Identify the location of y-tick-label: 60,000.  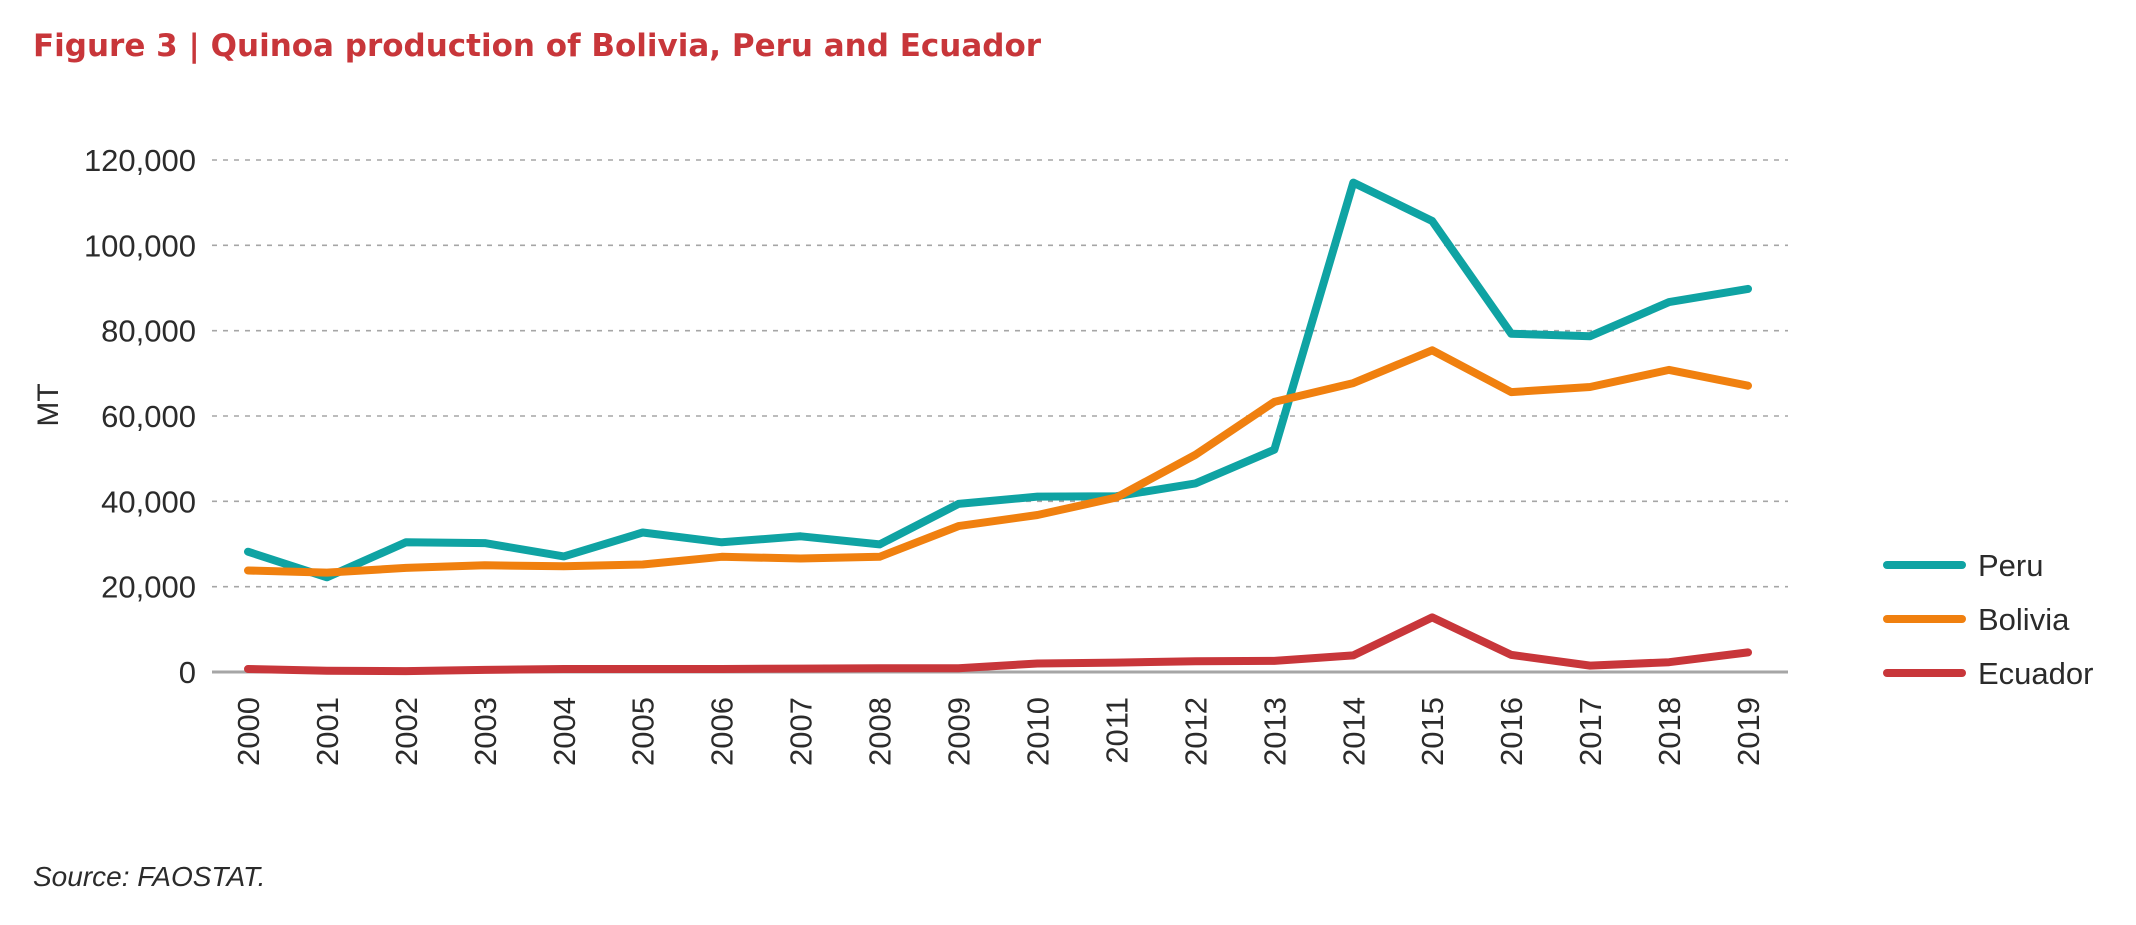
(148, 416).